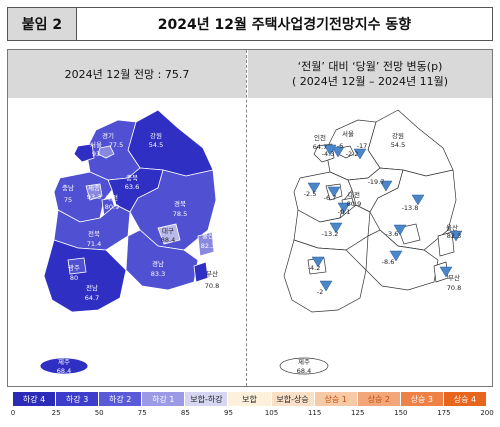  Describe the element at coordinates (400, 230) in the screenshot. I see `down-arrow-daegu` at that location.